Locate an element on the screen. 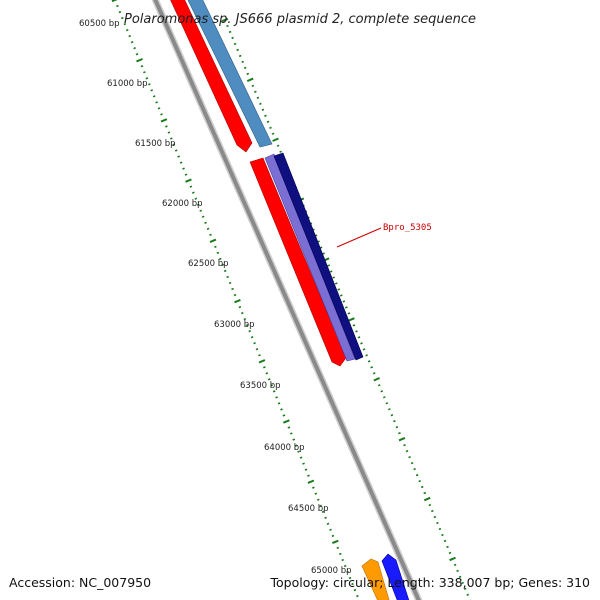 This screenshot has width=600, height=600. bp-label: 61000 bp is located at coordinates (127, 84).